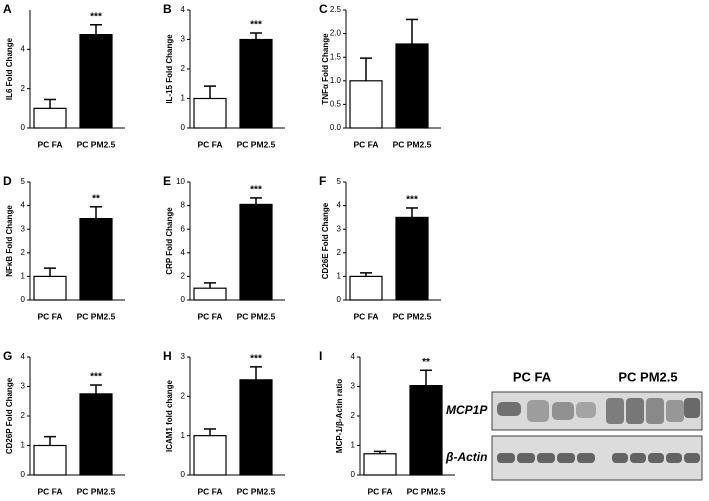  Describe the element at coordinates (598, 430) in the screenshot. I see `blot-bands` at that location.